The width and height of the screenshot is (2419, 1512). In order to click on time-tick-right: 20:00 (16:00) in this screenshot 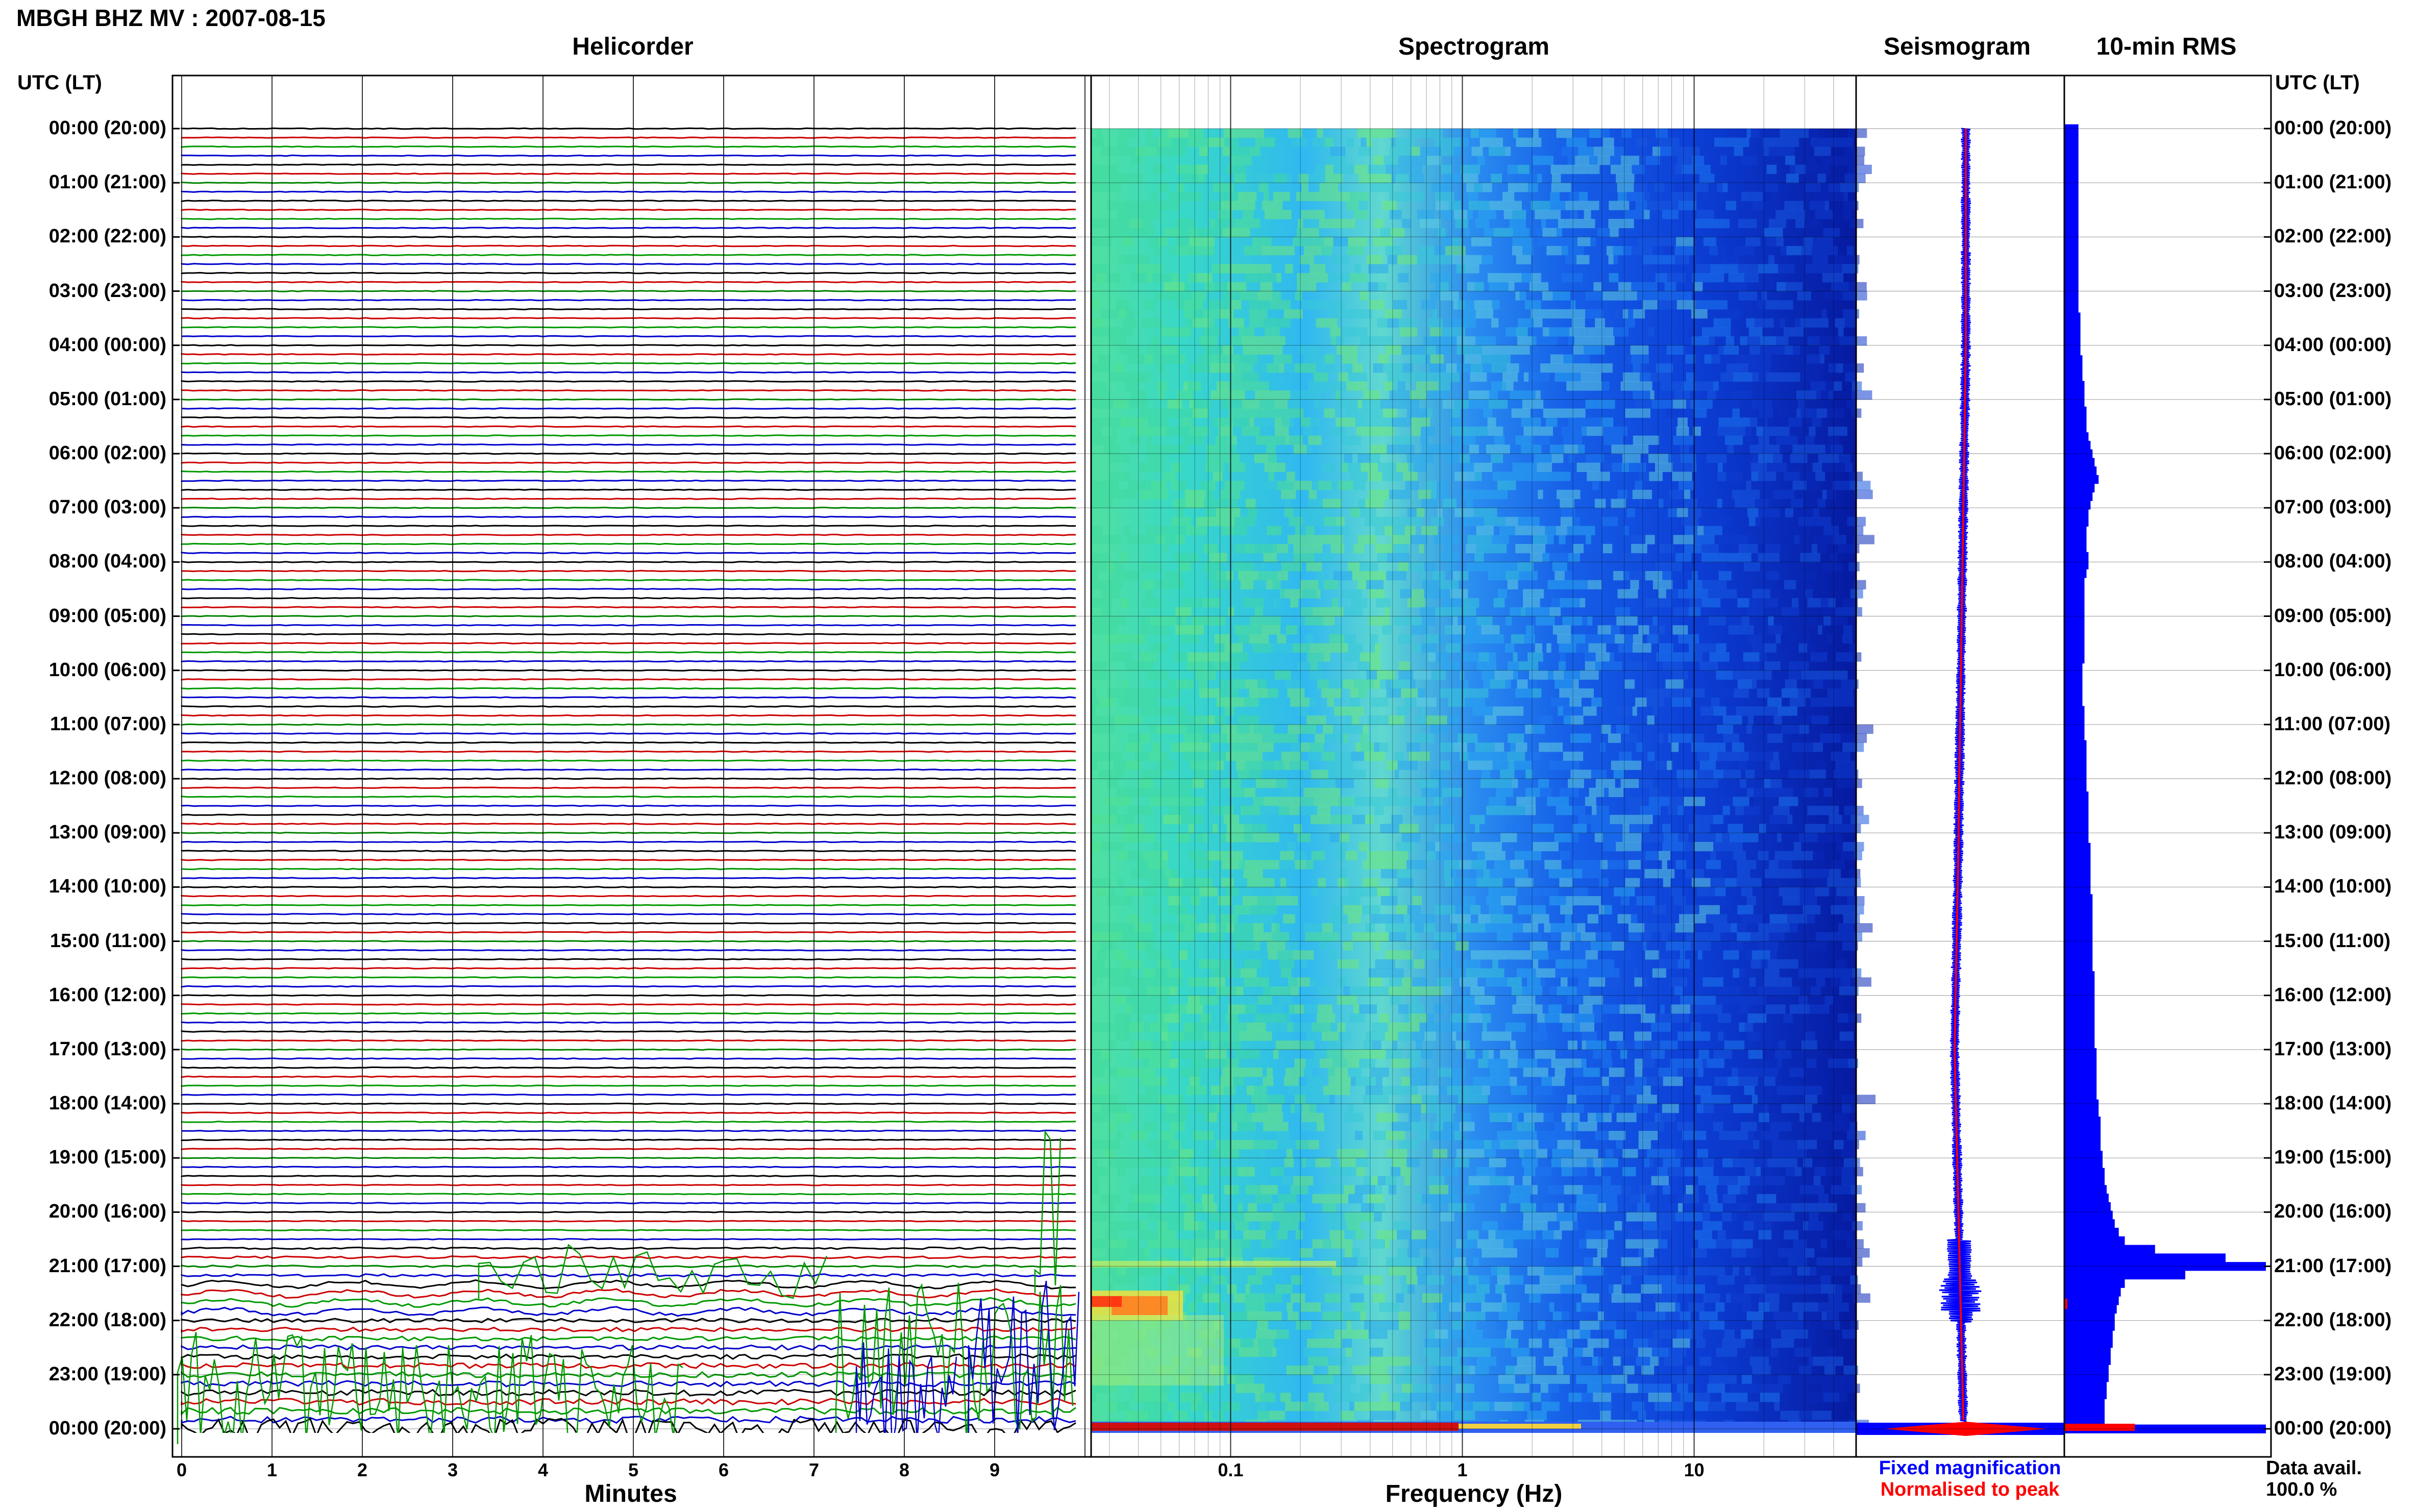, I will do `click(2333, 1212)`.